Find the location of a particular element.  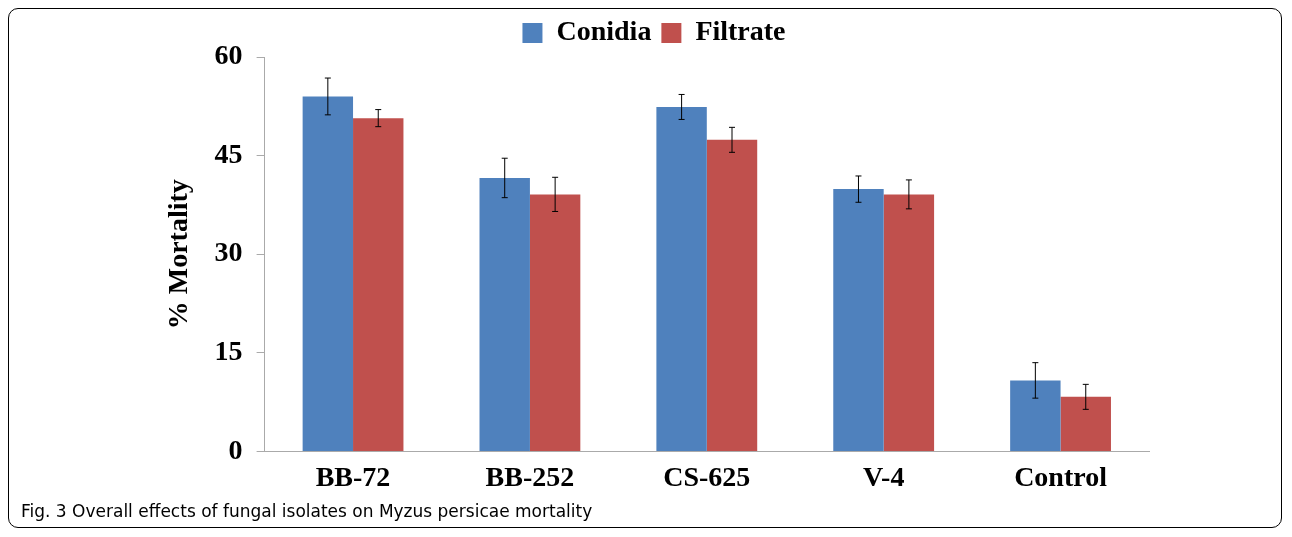

y-axis-title: % Mortality is located at coordinates (178, 254).